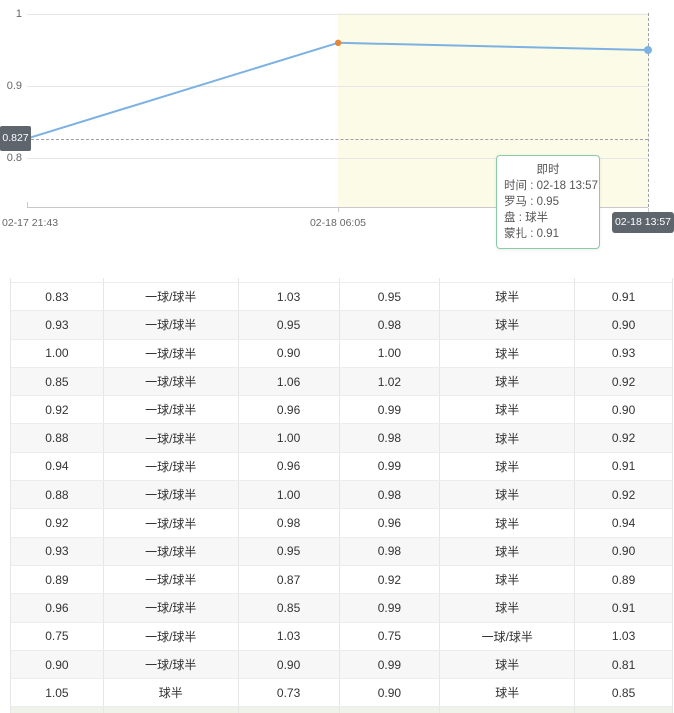 The height and width of the screenshot is (713, 674). Describe the element at coordinates (15, 138) in the screenshot. I see `current-value-badge: 0.827` at that location.